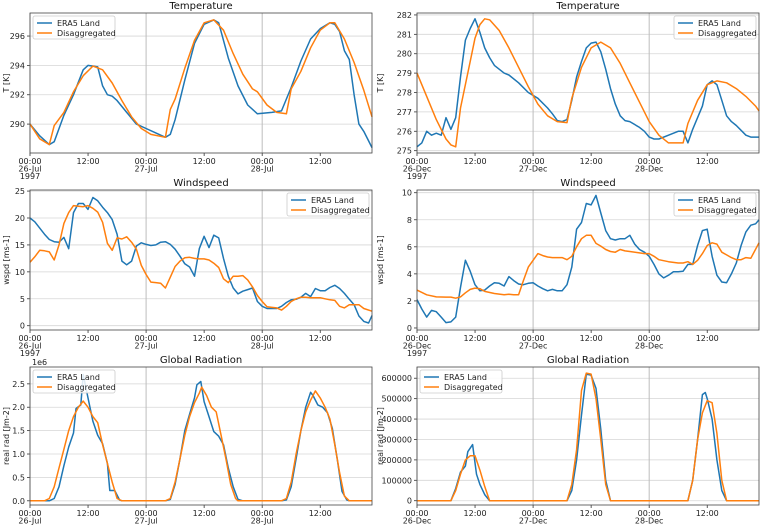  Describe the element at coordinates (417, 346) in the screenshot. I see `x-tick-label: 26-Dec` at that location.